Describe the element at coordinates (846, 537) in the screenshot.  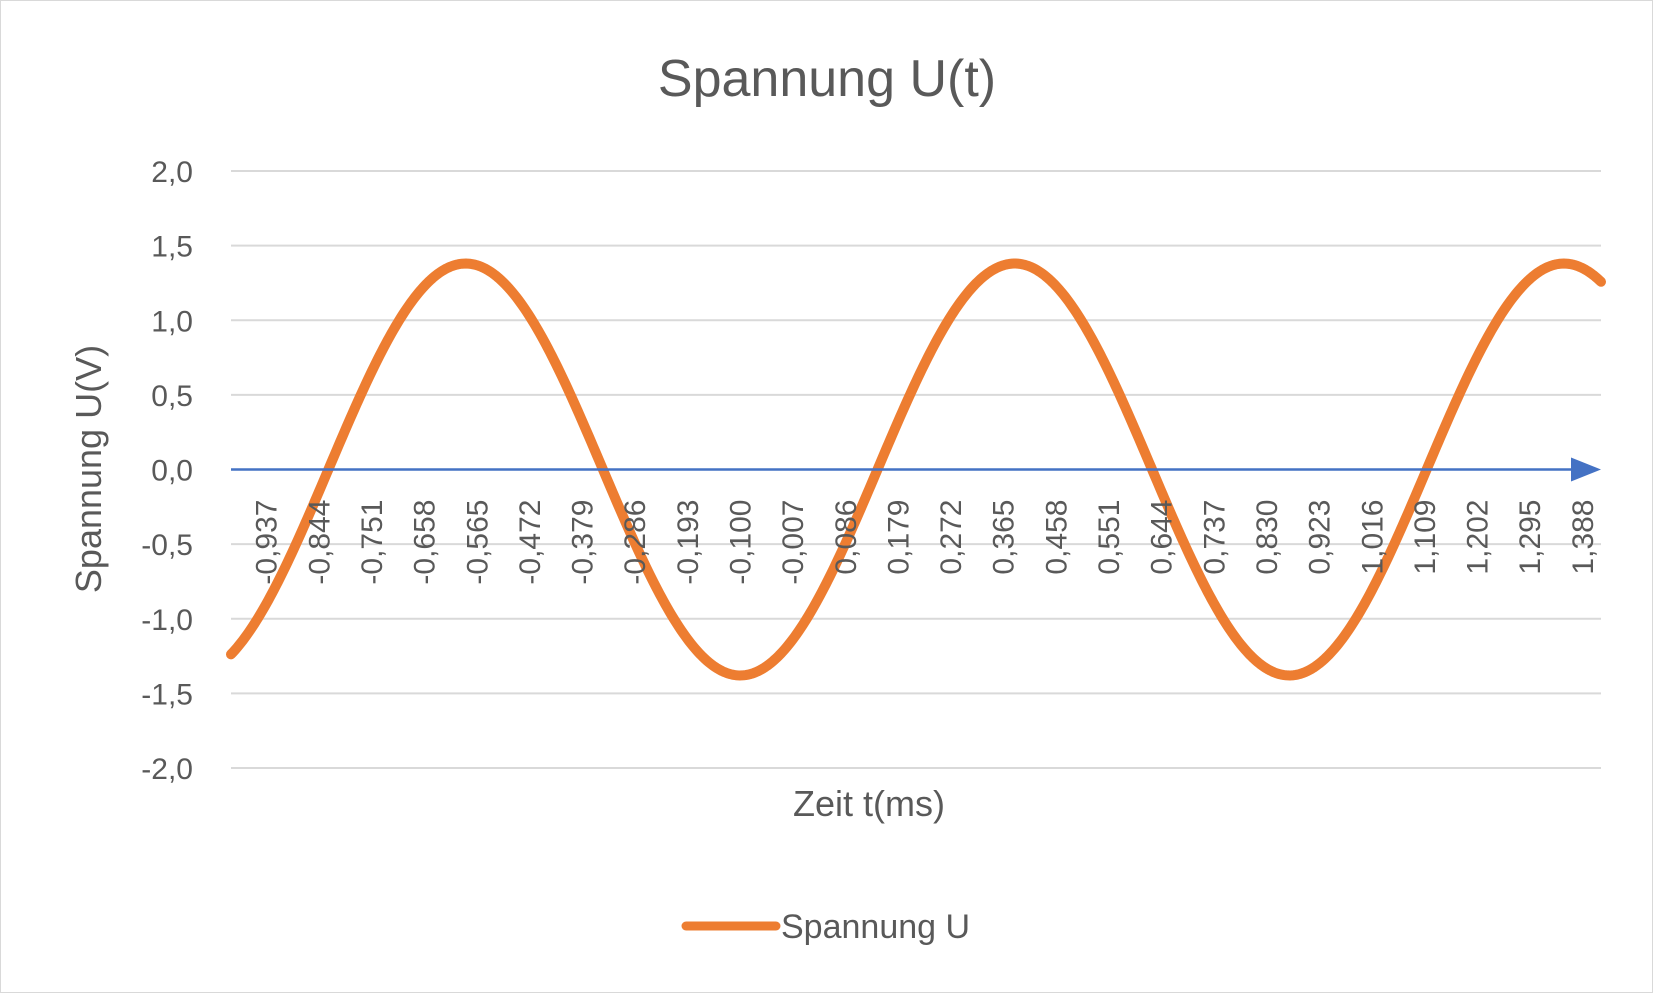
I see `x-tick-label: 0,086` at that location.